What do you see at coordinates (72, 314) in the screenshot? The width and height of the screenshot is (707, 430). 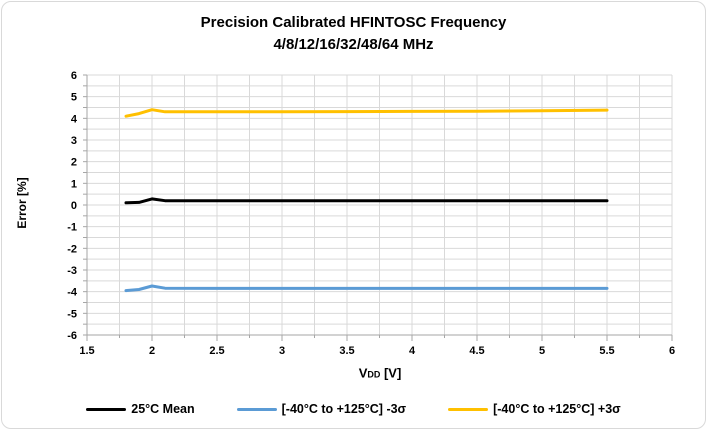 I see `y-tick-label: -5` at bounding box center [72, 314].